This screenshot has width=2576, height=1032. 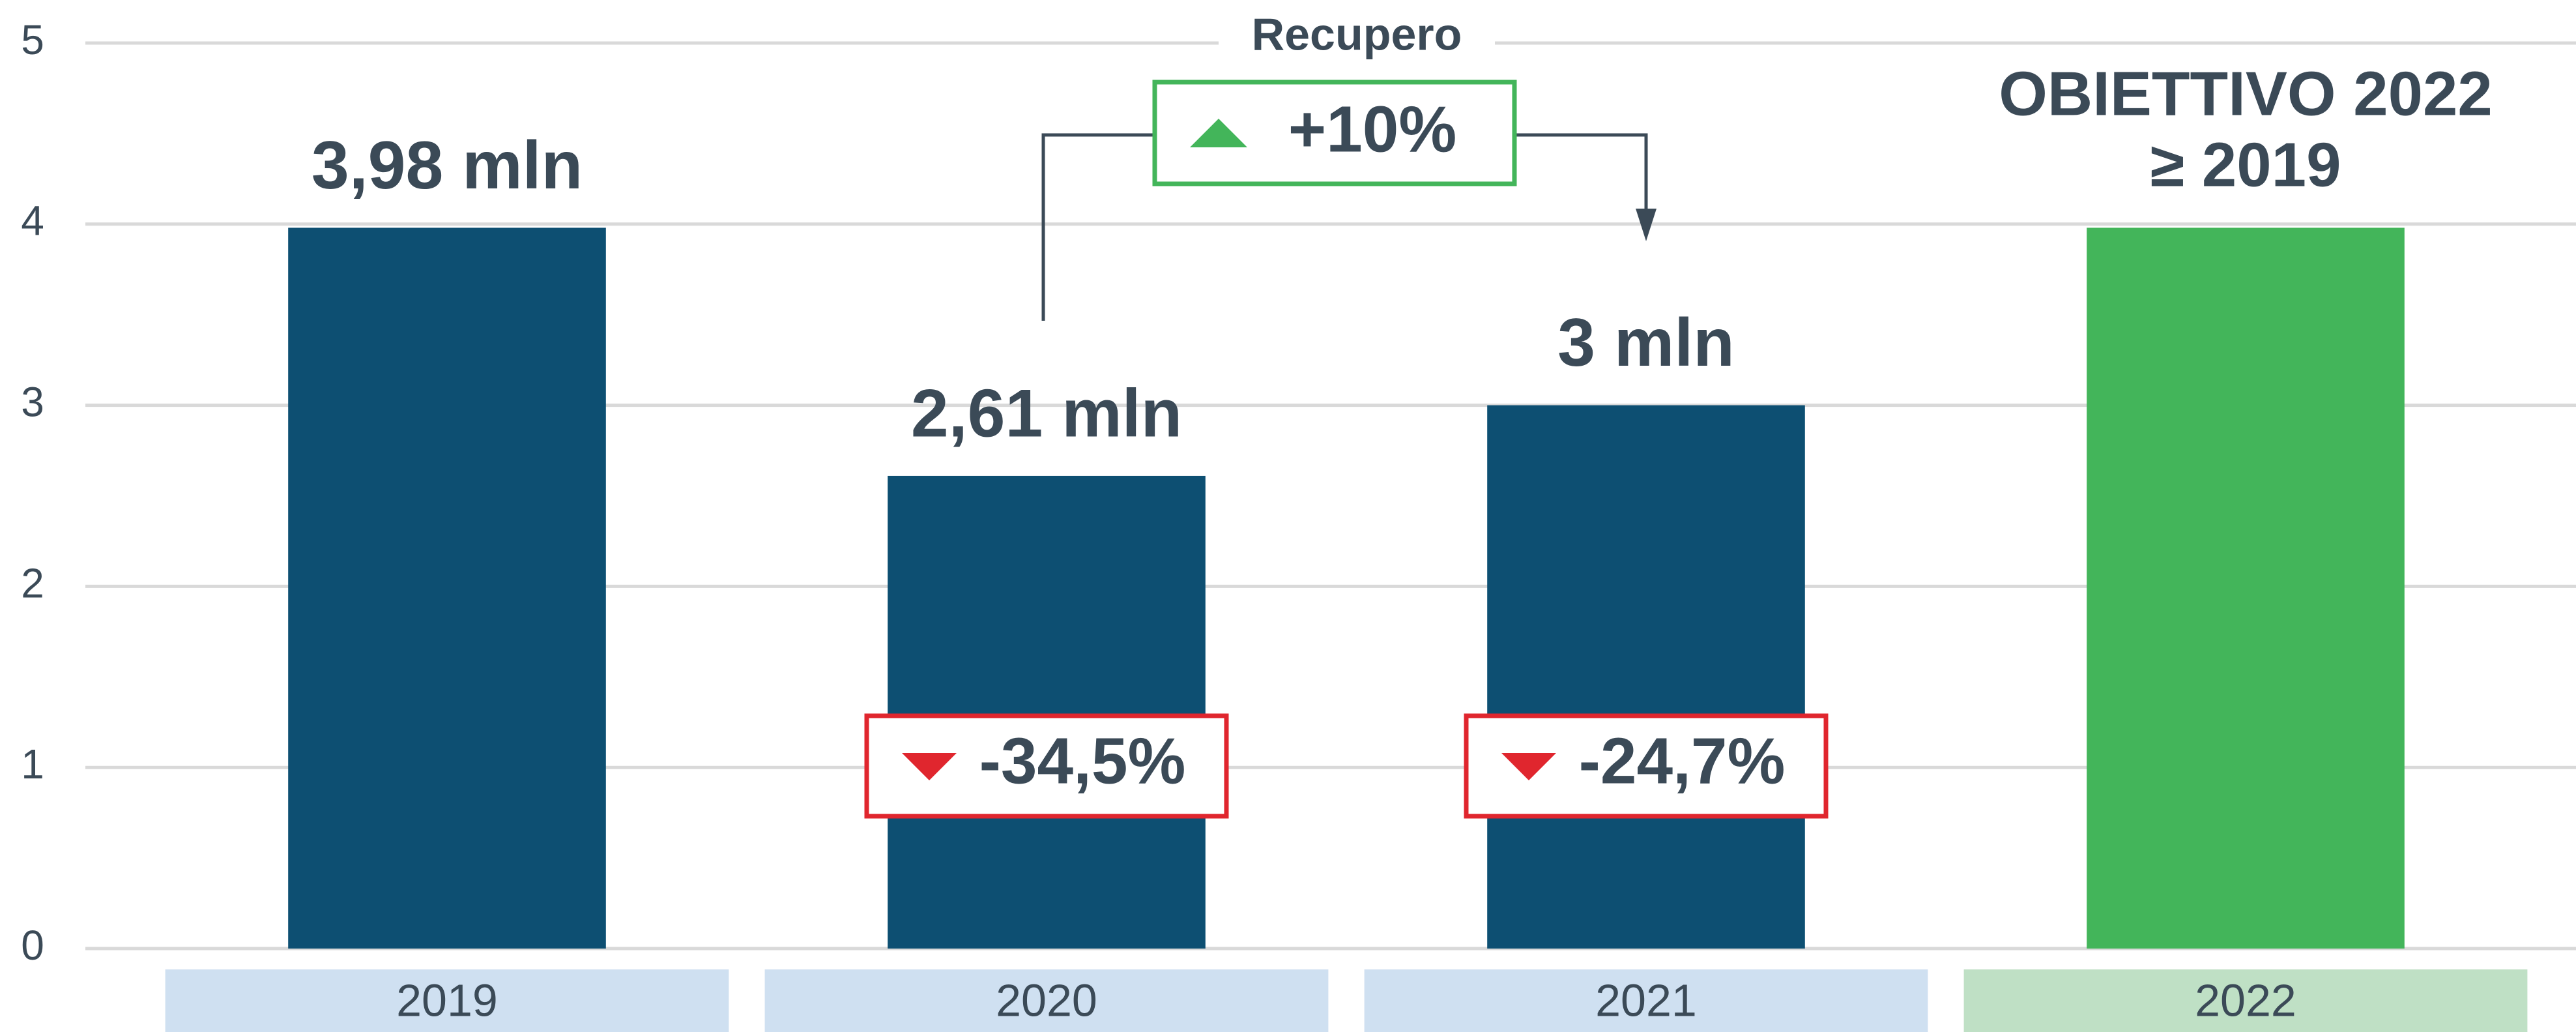 I want to click on x-tick-label: 2021, so click(x=1646, y=1000).